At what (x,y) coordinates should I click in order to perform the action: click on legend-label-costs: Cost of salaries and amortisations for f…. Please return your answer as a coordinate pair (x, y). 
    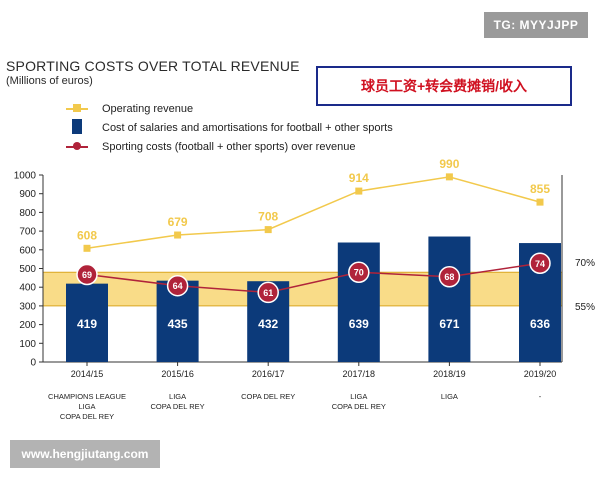
    Looking at the image, I should click on (247, 128).